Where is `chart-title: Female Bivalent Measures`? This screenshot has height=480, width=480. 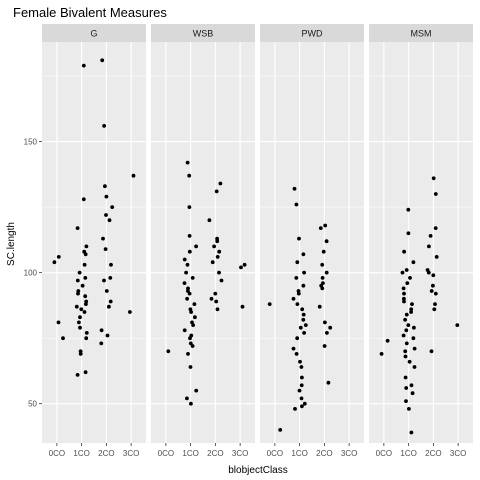
chart-title: Female Bivalent Measures is located at coordinates (90, 12).